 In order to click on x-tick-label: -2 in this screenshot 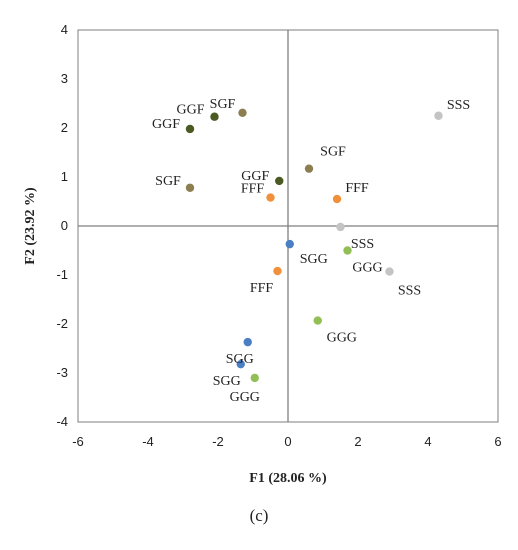, I will do `click(218, 441)`.